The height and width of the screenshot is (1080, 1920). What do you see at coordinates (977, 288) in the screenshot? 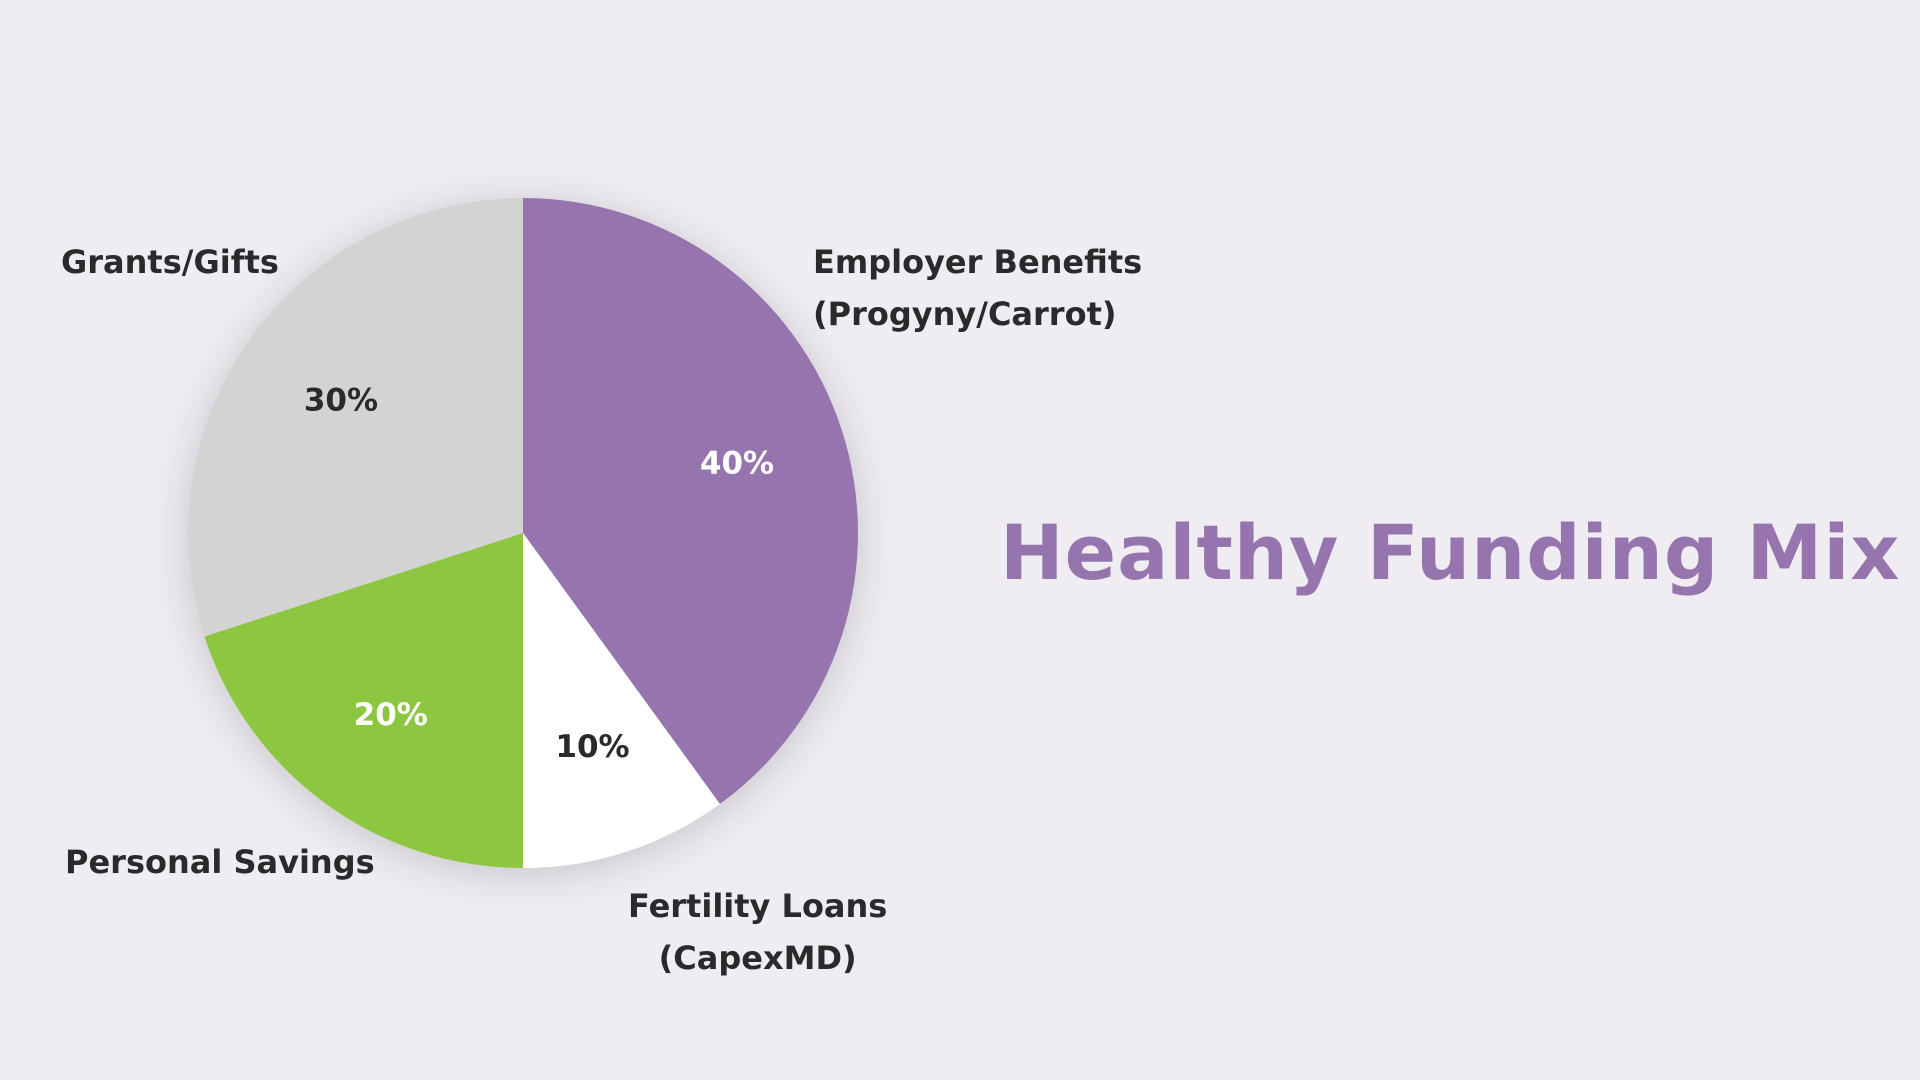
I see `slice-label-employer-benefits: Employer Benefits (Progyny/Carrot)` at bounding box center [977, 288].